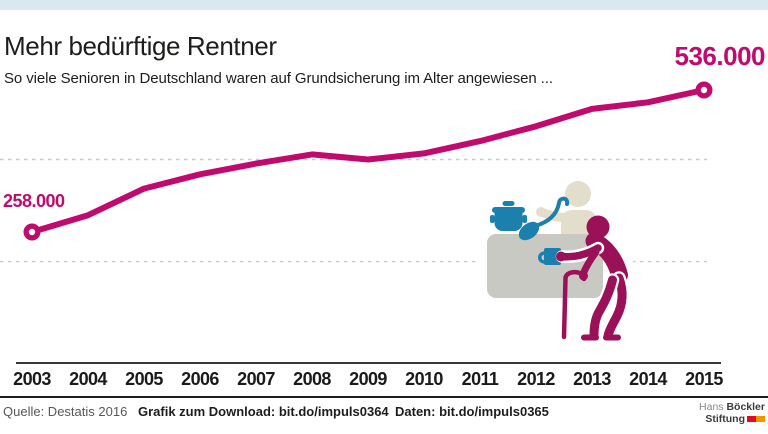  I want to click on footer-divider, so click(384, 397).